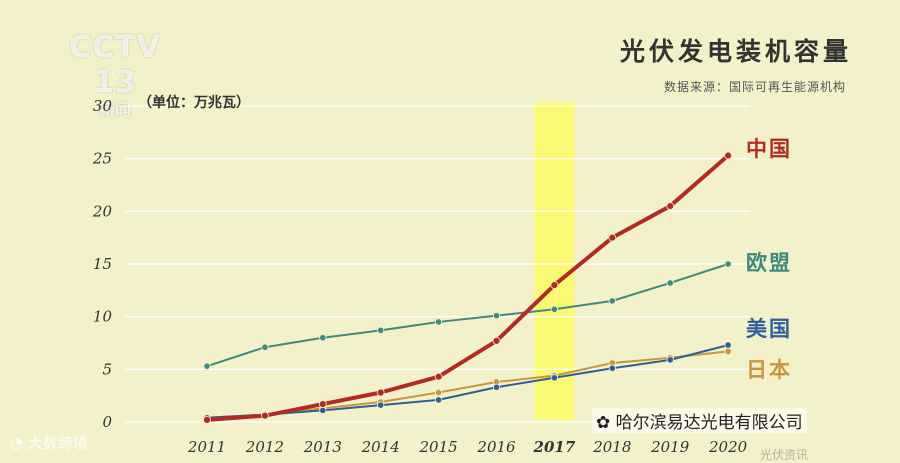  I want to click on company-name: 哈尔滨易达光电有限公司, so click(709, 423).